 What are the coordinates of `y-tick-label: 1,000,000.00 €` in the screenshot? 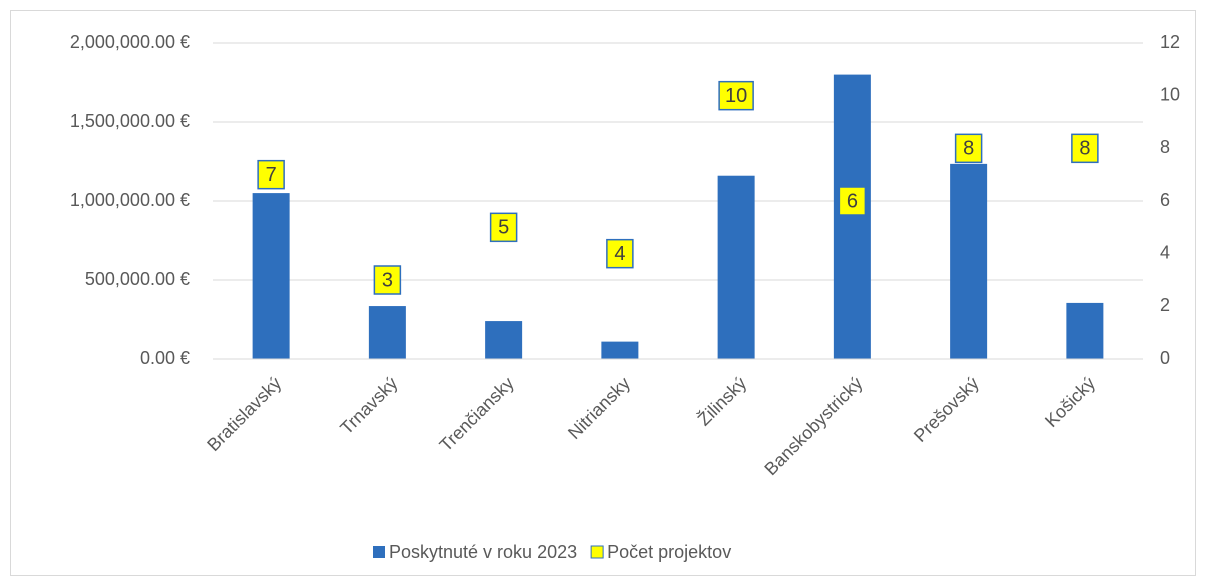 It's located at (130, 200).